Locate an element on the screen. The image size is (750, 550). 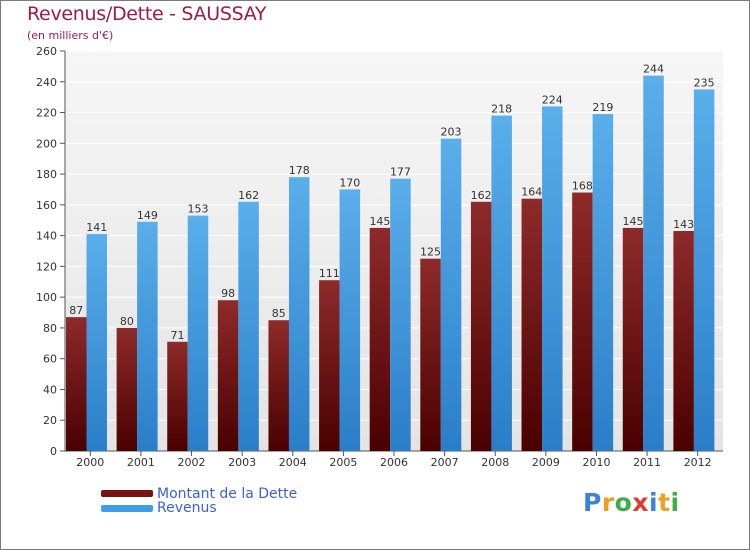
logo-letter: x is located at coordinates (640, 502).